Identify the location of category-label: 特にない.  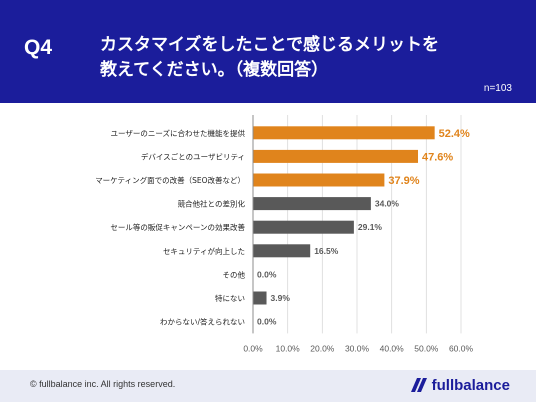
(230, 298).